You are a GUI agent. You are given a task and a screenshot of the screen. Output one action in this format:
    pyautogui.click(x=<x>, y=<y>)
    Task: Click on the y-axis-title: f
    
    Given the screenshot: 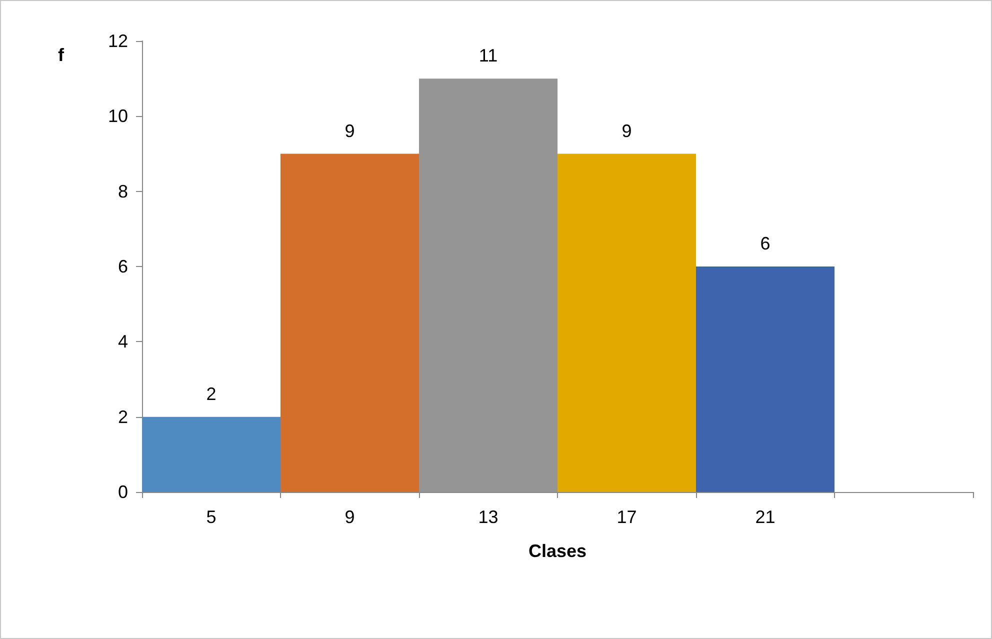 What is the action you would take?
    pyautogui.click(x=61, y=55)
    